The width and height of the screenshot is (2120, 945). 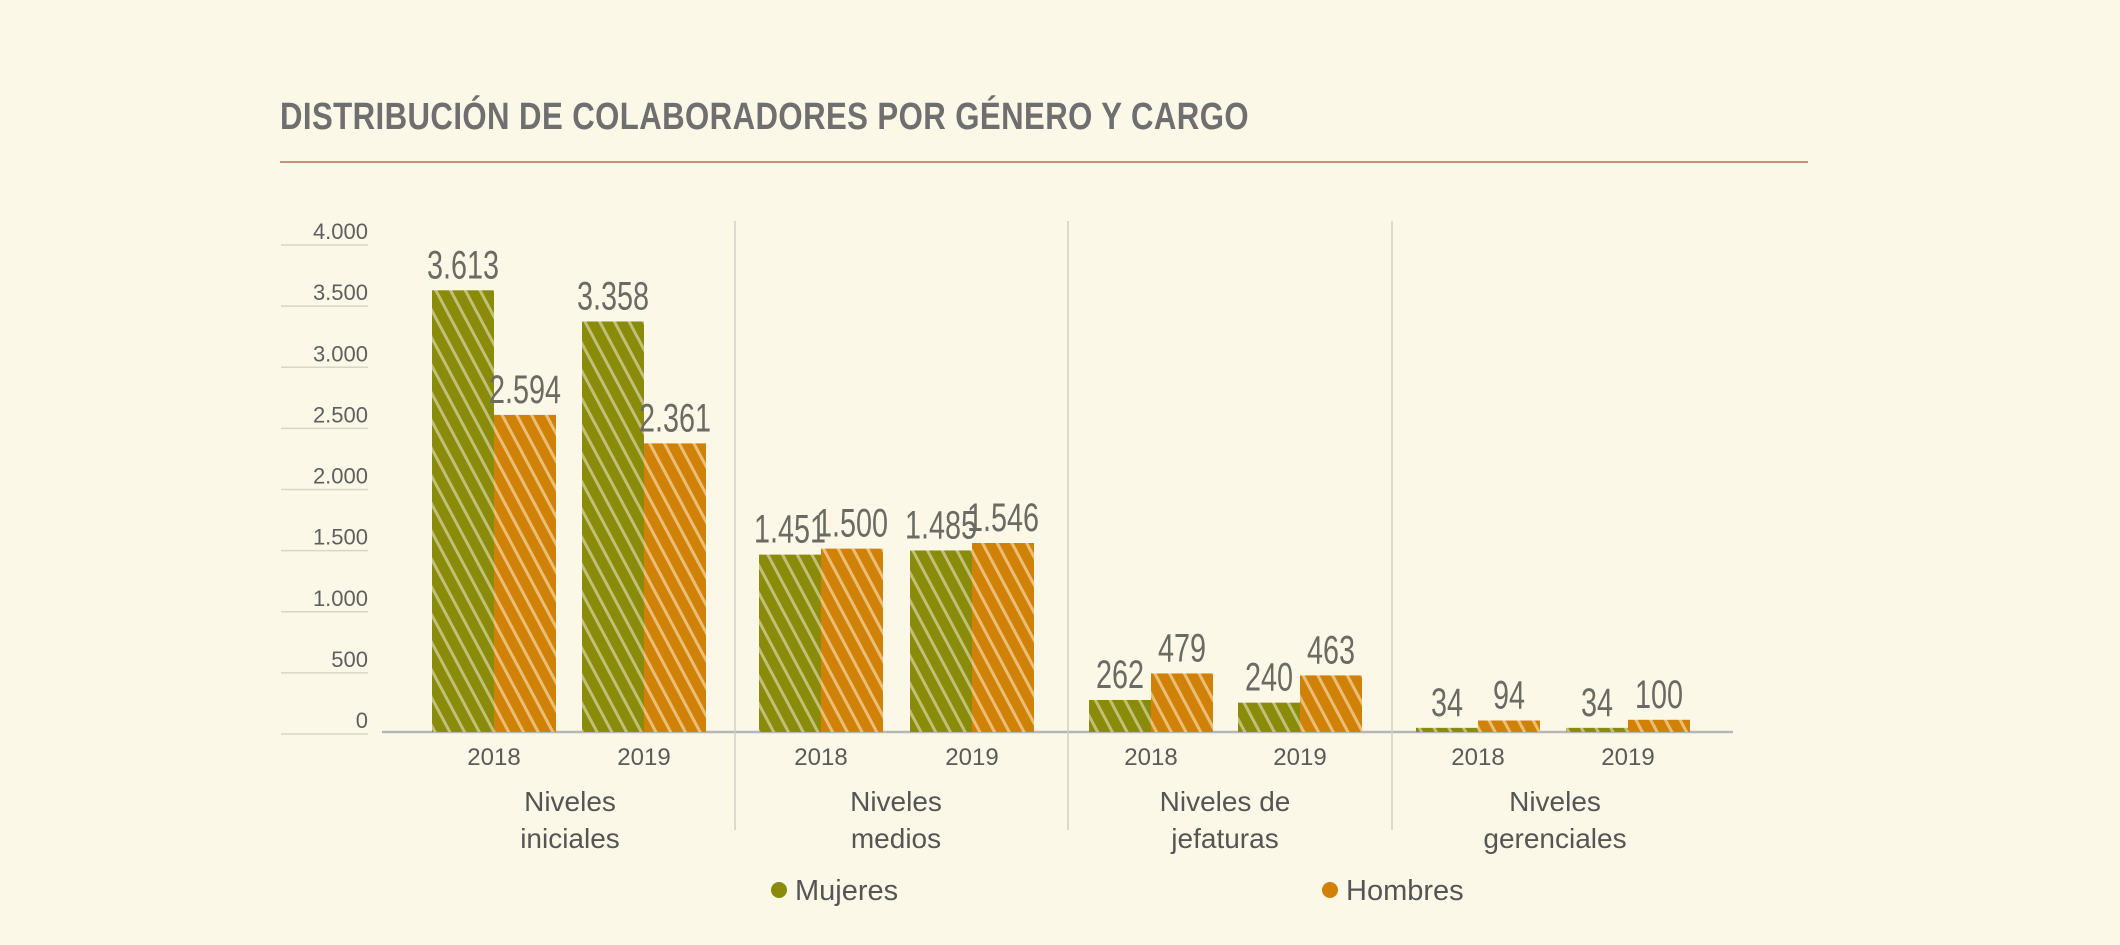 What do you see at coordinates (1269, 677) in the screenshot?
I see `mujeres-value-label: 240` at bounding box center [1269, 677].